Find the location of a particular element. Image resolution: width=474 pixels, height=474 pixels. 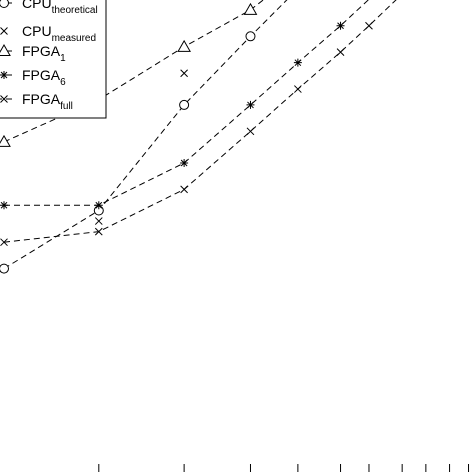

legend-label-sub: full is located at coordinates (66, 106).